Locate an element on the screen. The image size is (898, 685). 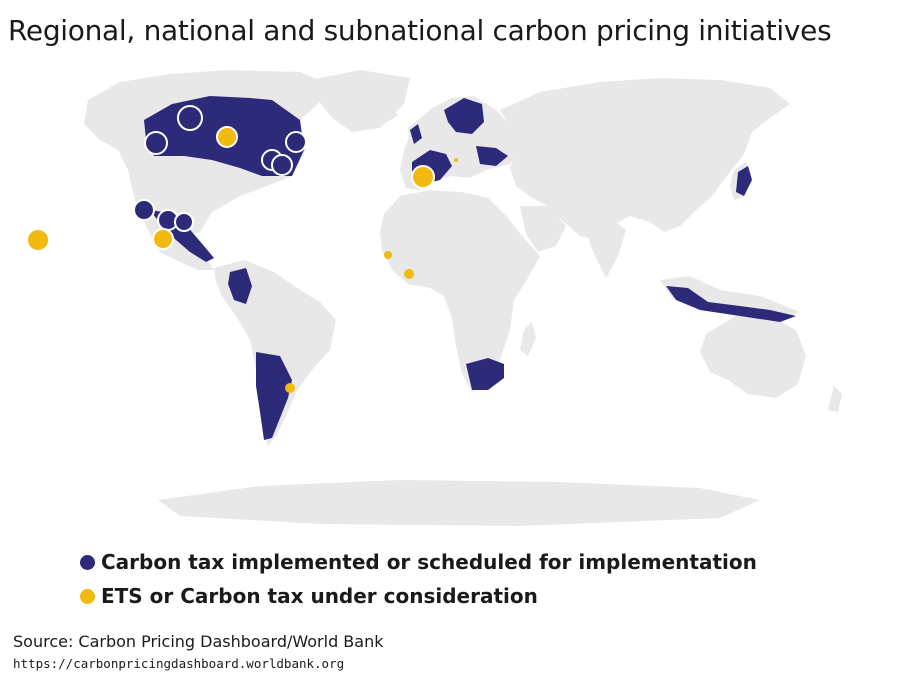
land-sea-islands is located at coordinates (730, 298).